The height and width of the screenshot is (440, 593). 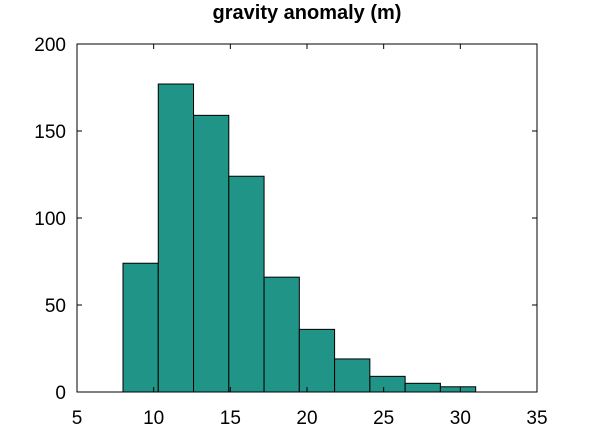 I want to click on y-tick-labels: 0 50 100 150 200, so click(x=50, y=219).